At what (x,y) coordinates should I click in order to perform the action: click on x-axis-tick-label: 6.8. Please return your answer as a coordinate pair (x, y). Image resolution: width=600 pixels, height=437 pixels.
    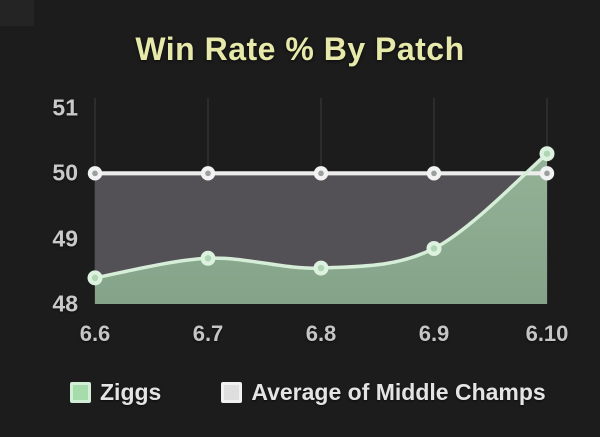
    Looking at the image, I should click on (321, 333).